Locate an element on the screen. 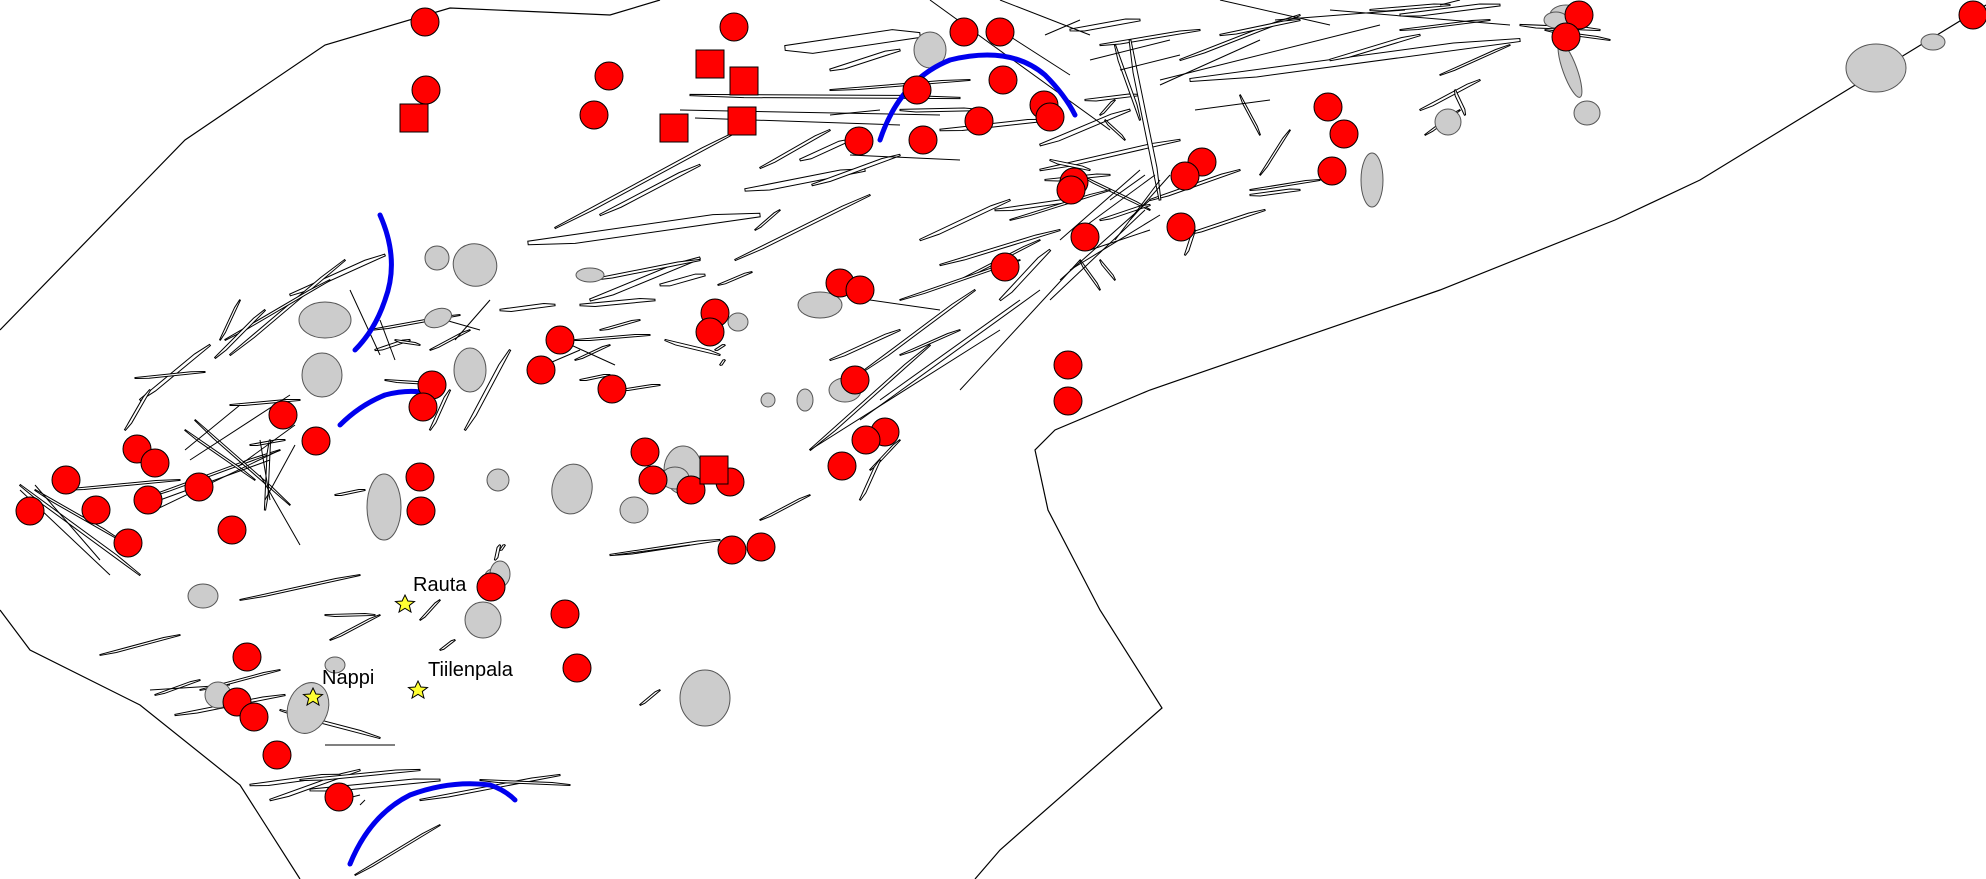 The image size is (1986, 879). place-nappi: Nappi is located at coordinates (338, 687).